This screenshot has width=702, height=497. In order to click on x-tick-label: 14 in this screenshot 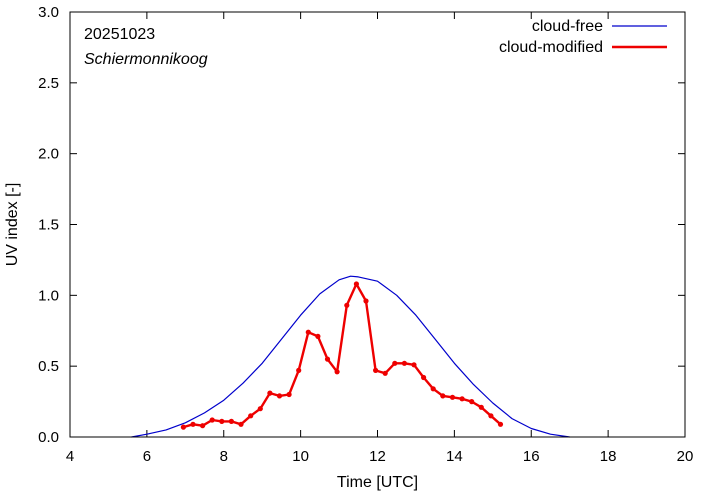, I will do `click(454, 456)`.